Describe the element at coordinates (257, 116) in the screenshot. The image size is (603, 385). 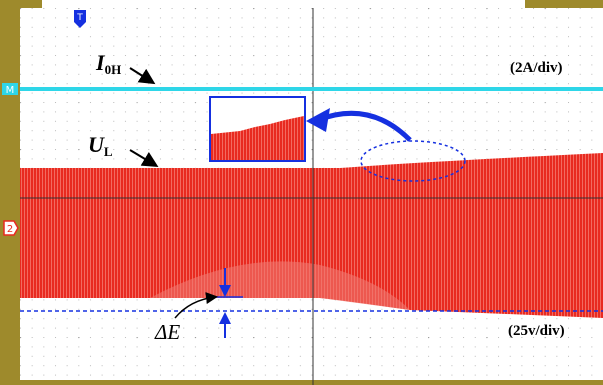
I see `inset-background` at that location.